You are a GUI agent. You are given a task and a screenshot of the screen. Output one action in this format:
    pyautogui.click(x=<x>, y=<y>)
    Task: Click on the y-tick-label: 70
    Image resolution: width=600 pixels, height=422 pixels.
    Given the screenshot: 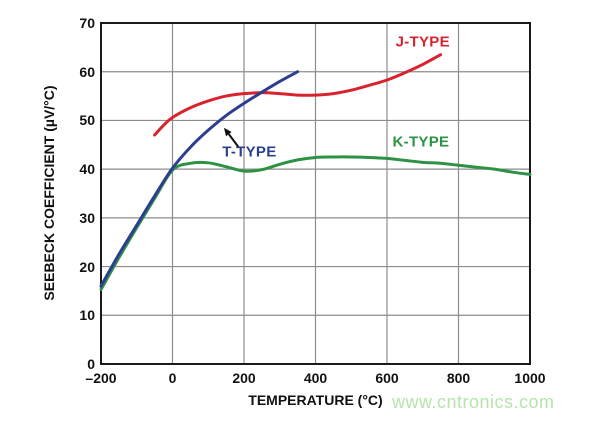 What is the action you would take?
    pyautogui.click(x=87, y=23)
    